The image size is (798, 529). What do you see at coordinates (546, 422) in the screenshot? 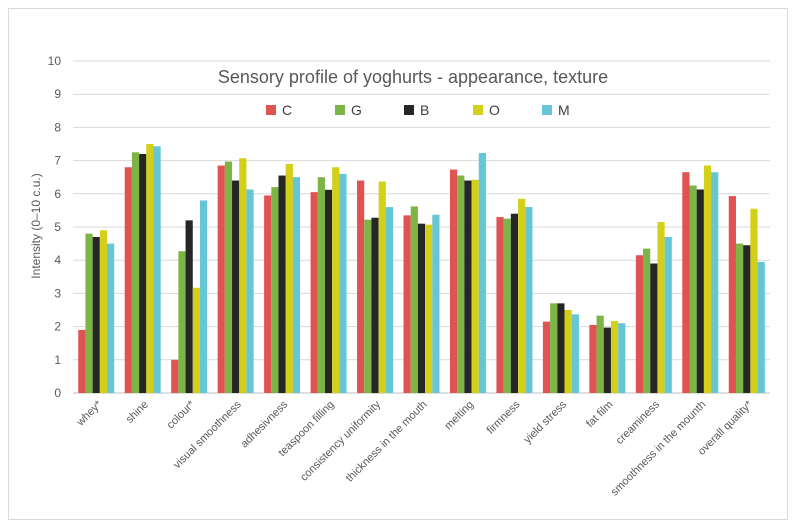
I see `x-tick-label: yield stress` at bounding box center [546, 422].